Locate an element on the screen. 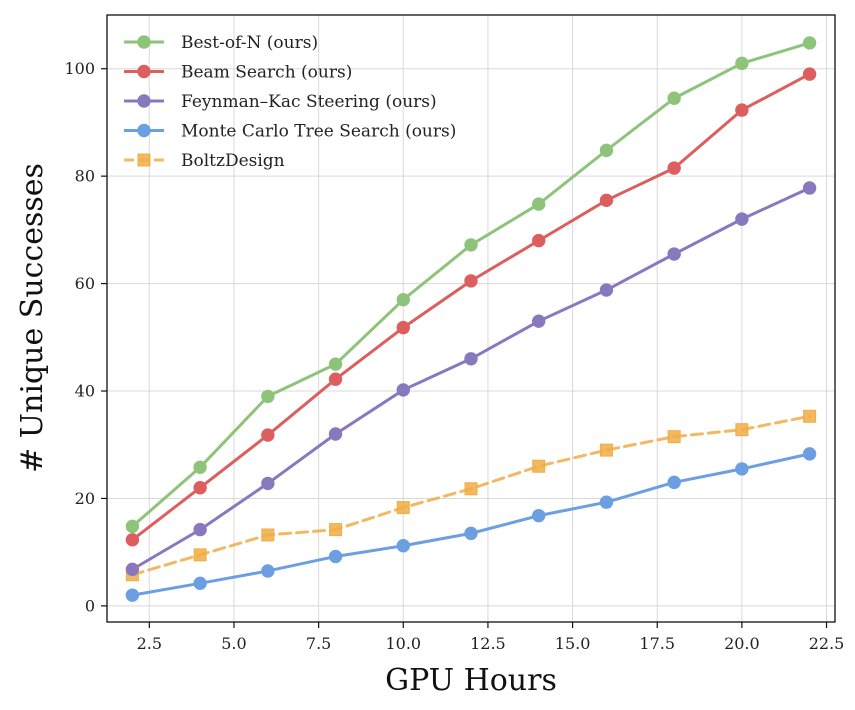 The height and width of the screenshot is (710, 855). legend-item-1: Beam Search (ours) is located at coordinates (238, 73).